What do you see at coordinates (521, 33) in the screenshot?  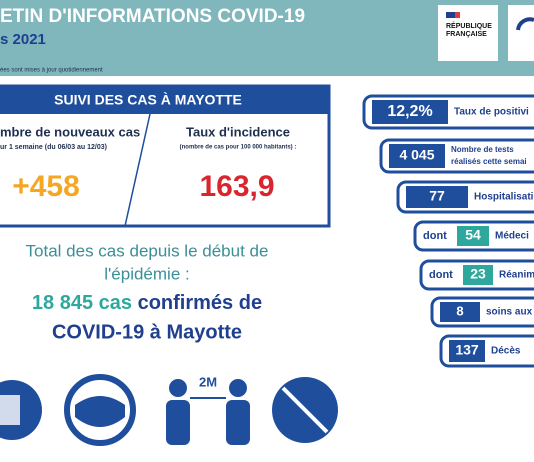 I see `logo-box` at bounding box center [521, 33].